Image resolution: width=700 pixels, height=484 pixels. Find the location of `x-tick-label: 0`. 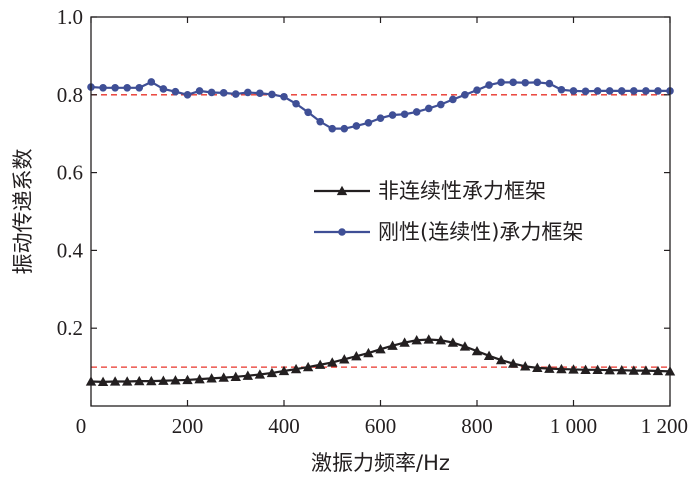

x-tick-label: 0 is located at coordinates (81, 426).